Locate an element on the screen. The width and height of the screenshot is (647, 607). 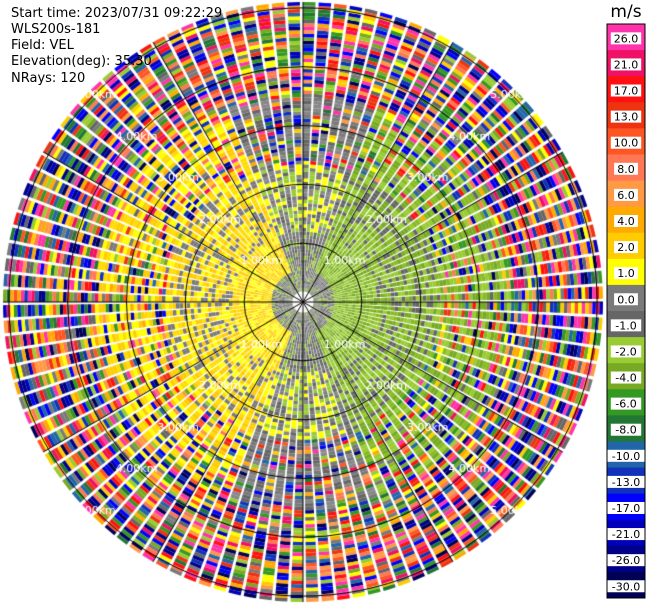
colorbar-tick-label: -8.0 is located at coordinates (625, 430).